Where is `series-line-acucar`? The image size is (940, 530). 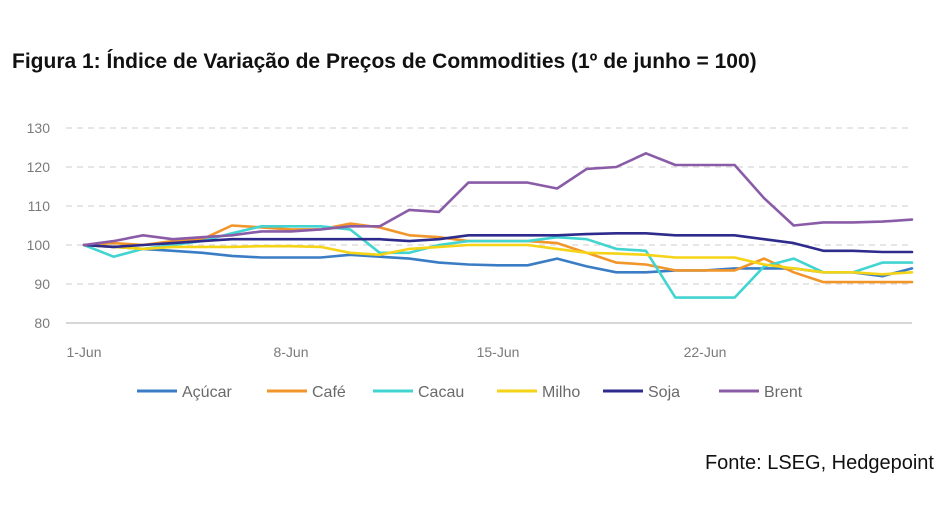 series-line-acucar is located at coordinates (498, 260).